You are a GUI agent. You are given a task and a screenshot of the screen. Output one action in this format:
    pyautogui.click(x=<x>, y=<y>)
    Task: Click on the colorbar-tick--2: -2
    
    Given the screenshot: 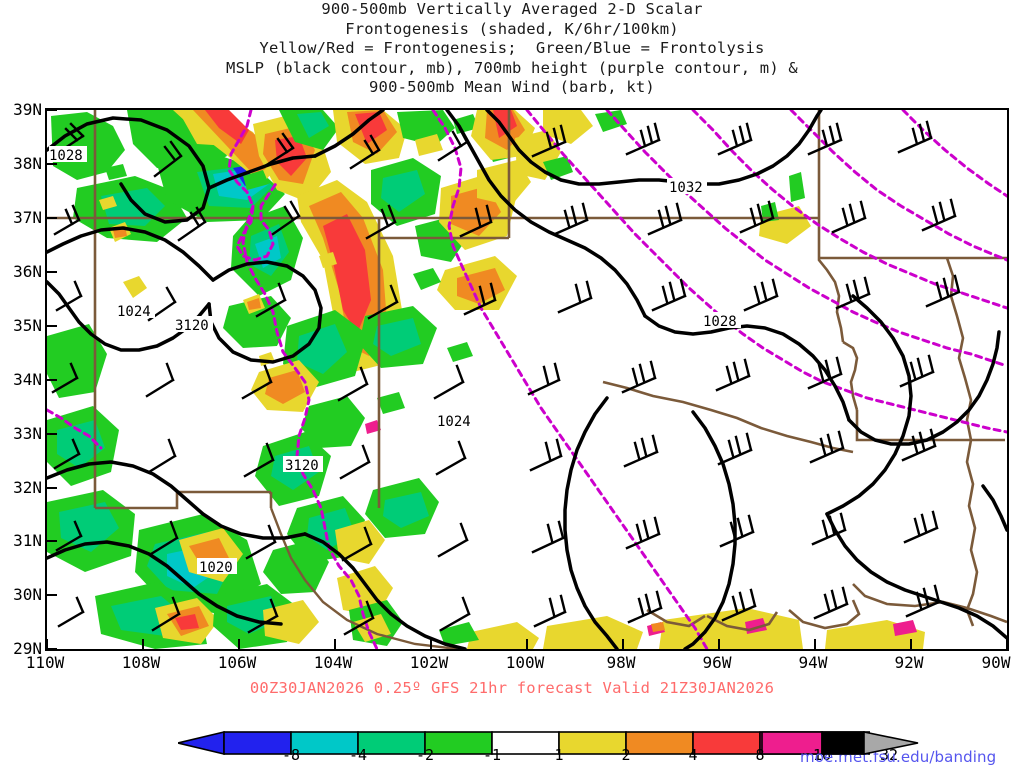 What is the action you would take?
    pyautogui.click(x=425, y=755)
    